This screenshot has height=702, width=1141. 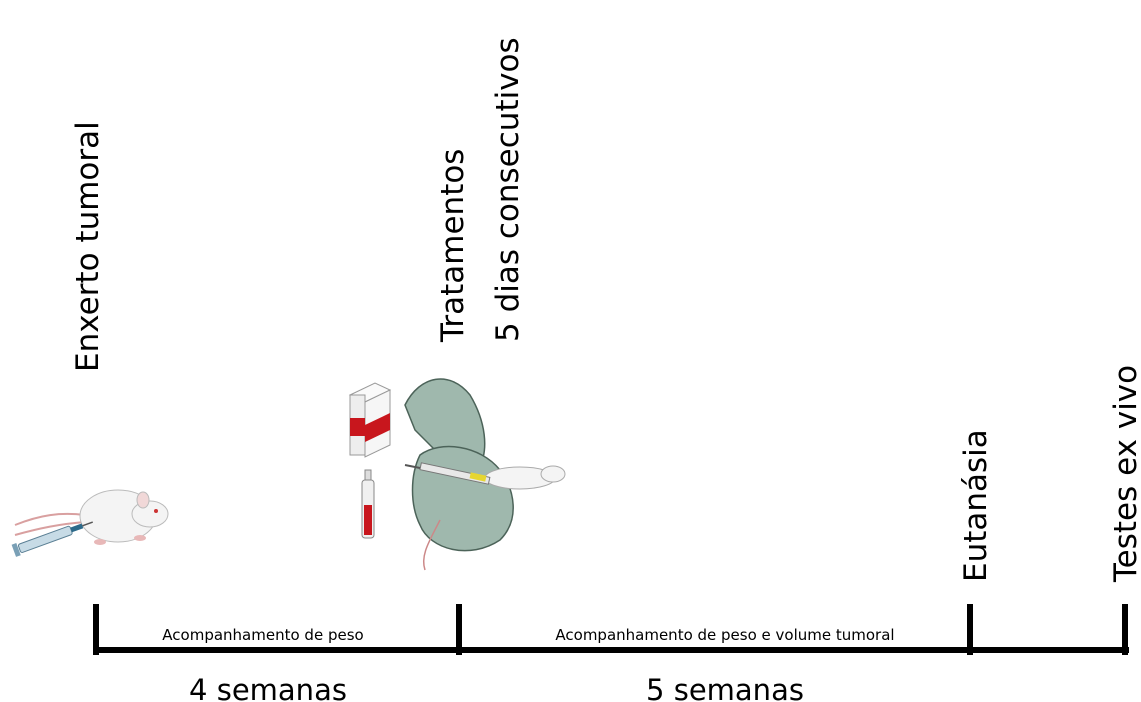 What do you see at coordinates (485, 474) in the screenshot?
I see `injection-illustration` at bounding box center [485, 474].